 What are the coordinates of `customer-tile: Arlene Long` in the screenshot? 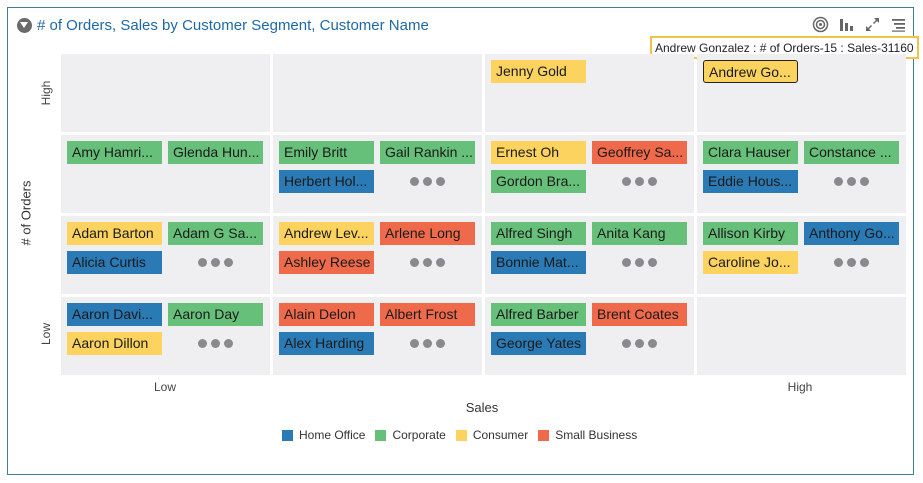 It's located at (427, 233).